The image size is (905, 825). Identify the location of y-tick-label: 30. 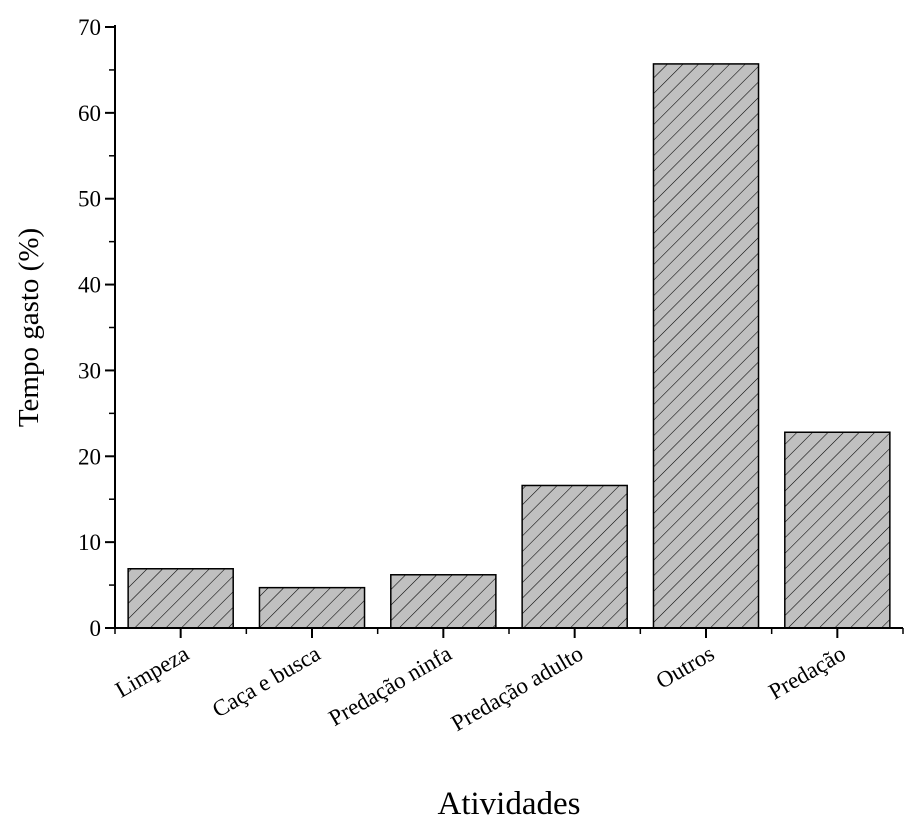
(89, 370).